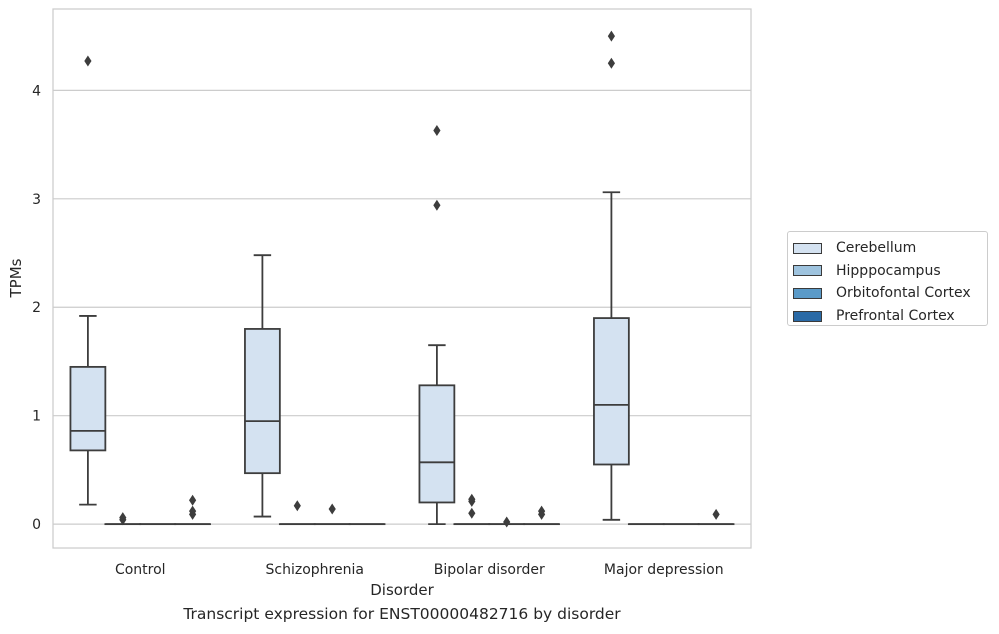 This screenshot has width=999, height=634. What do you see at coordinates (36, 525) in the screenshot?
I see `y-tick-label: 0` at bounding box center [36, 525].